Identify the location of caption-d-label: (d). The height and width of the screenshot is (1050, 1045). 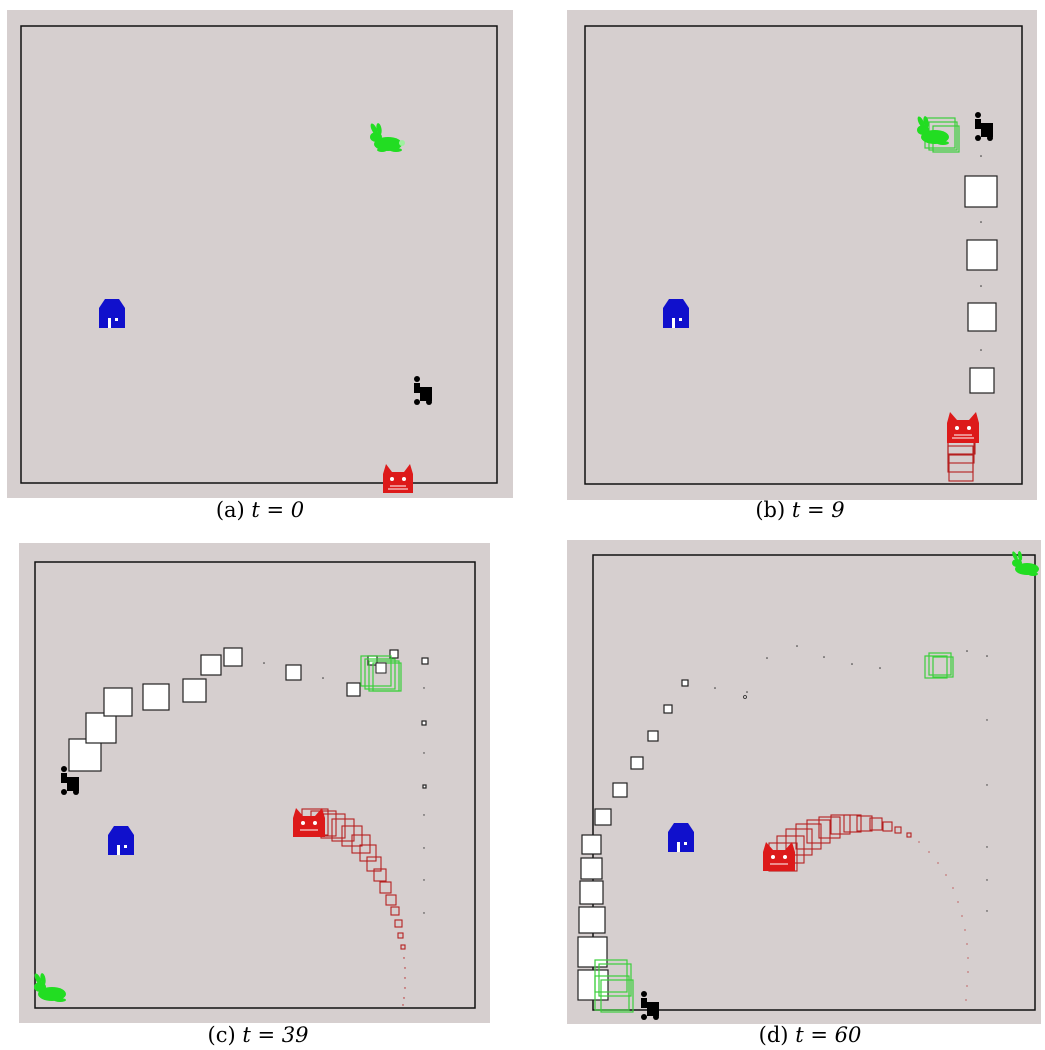
(773, 1035).